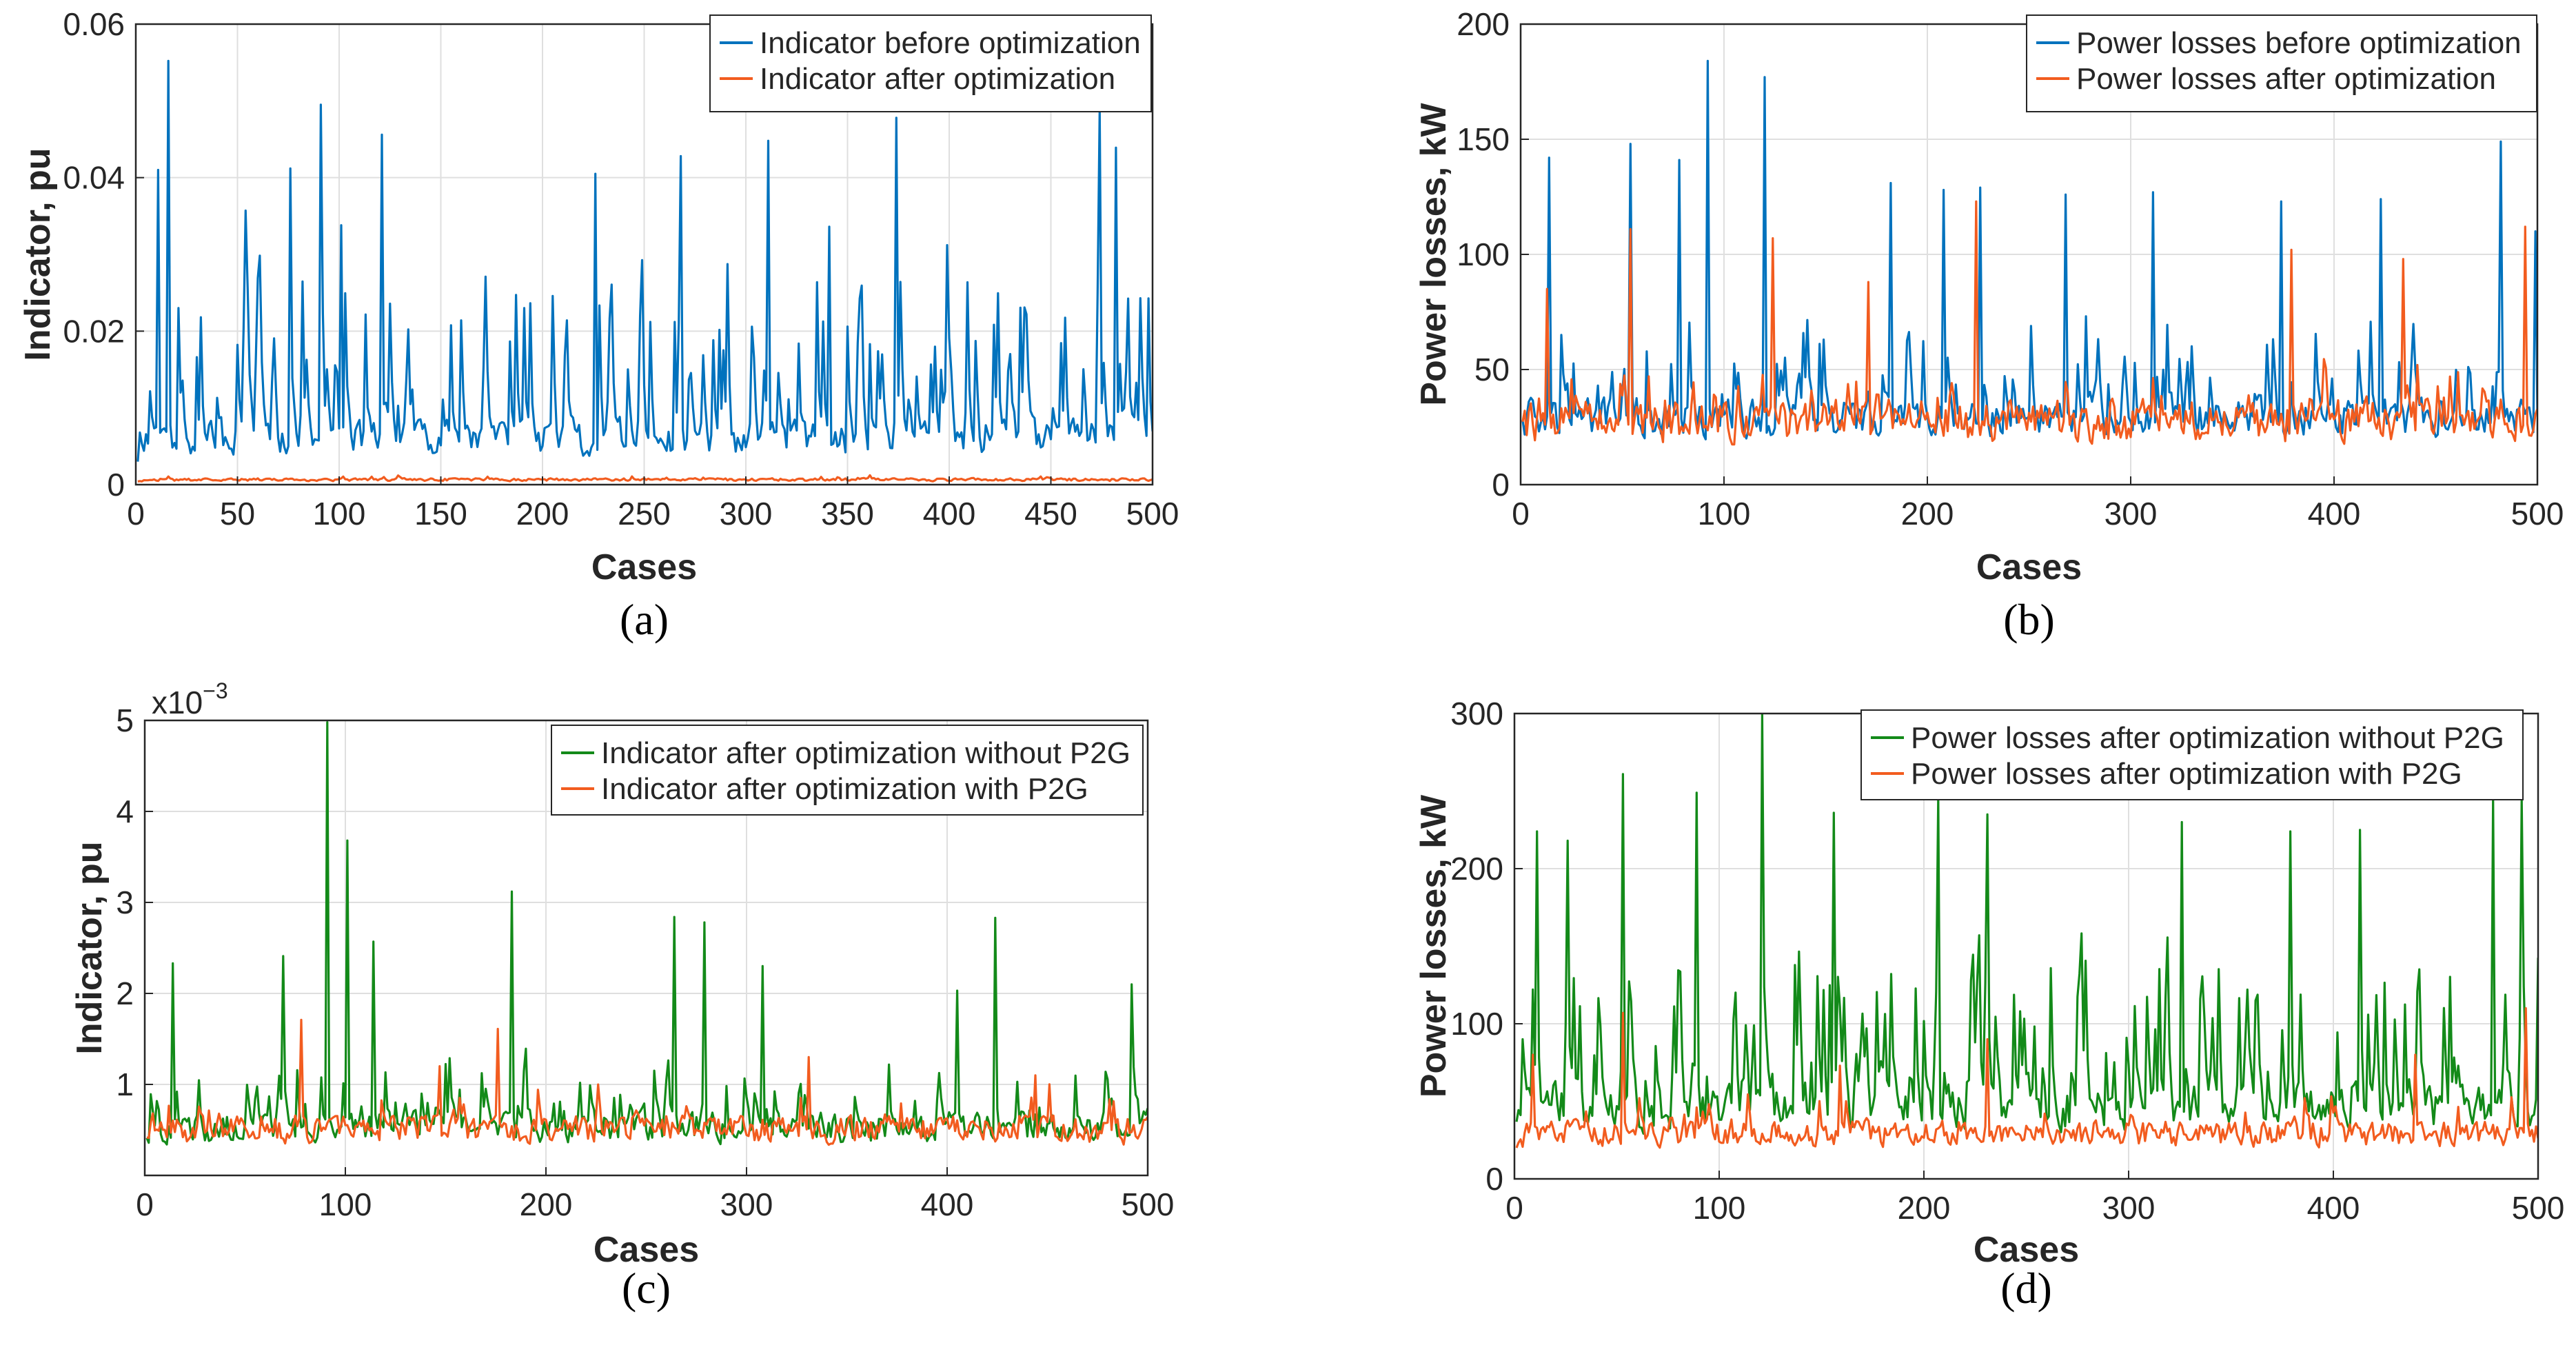  Describe the element at coordinates (2299, 43) in the screenshot. I see `legend-entry-1: Power losses before optimization` at that location.